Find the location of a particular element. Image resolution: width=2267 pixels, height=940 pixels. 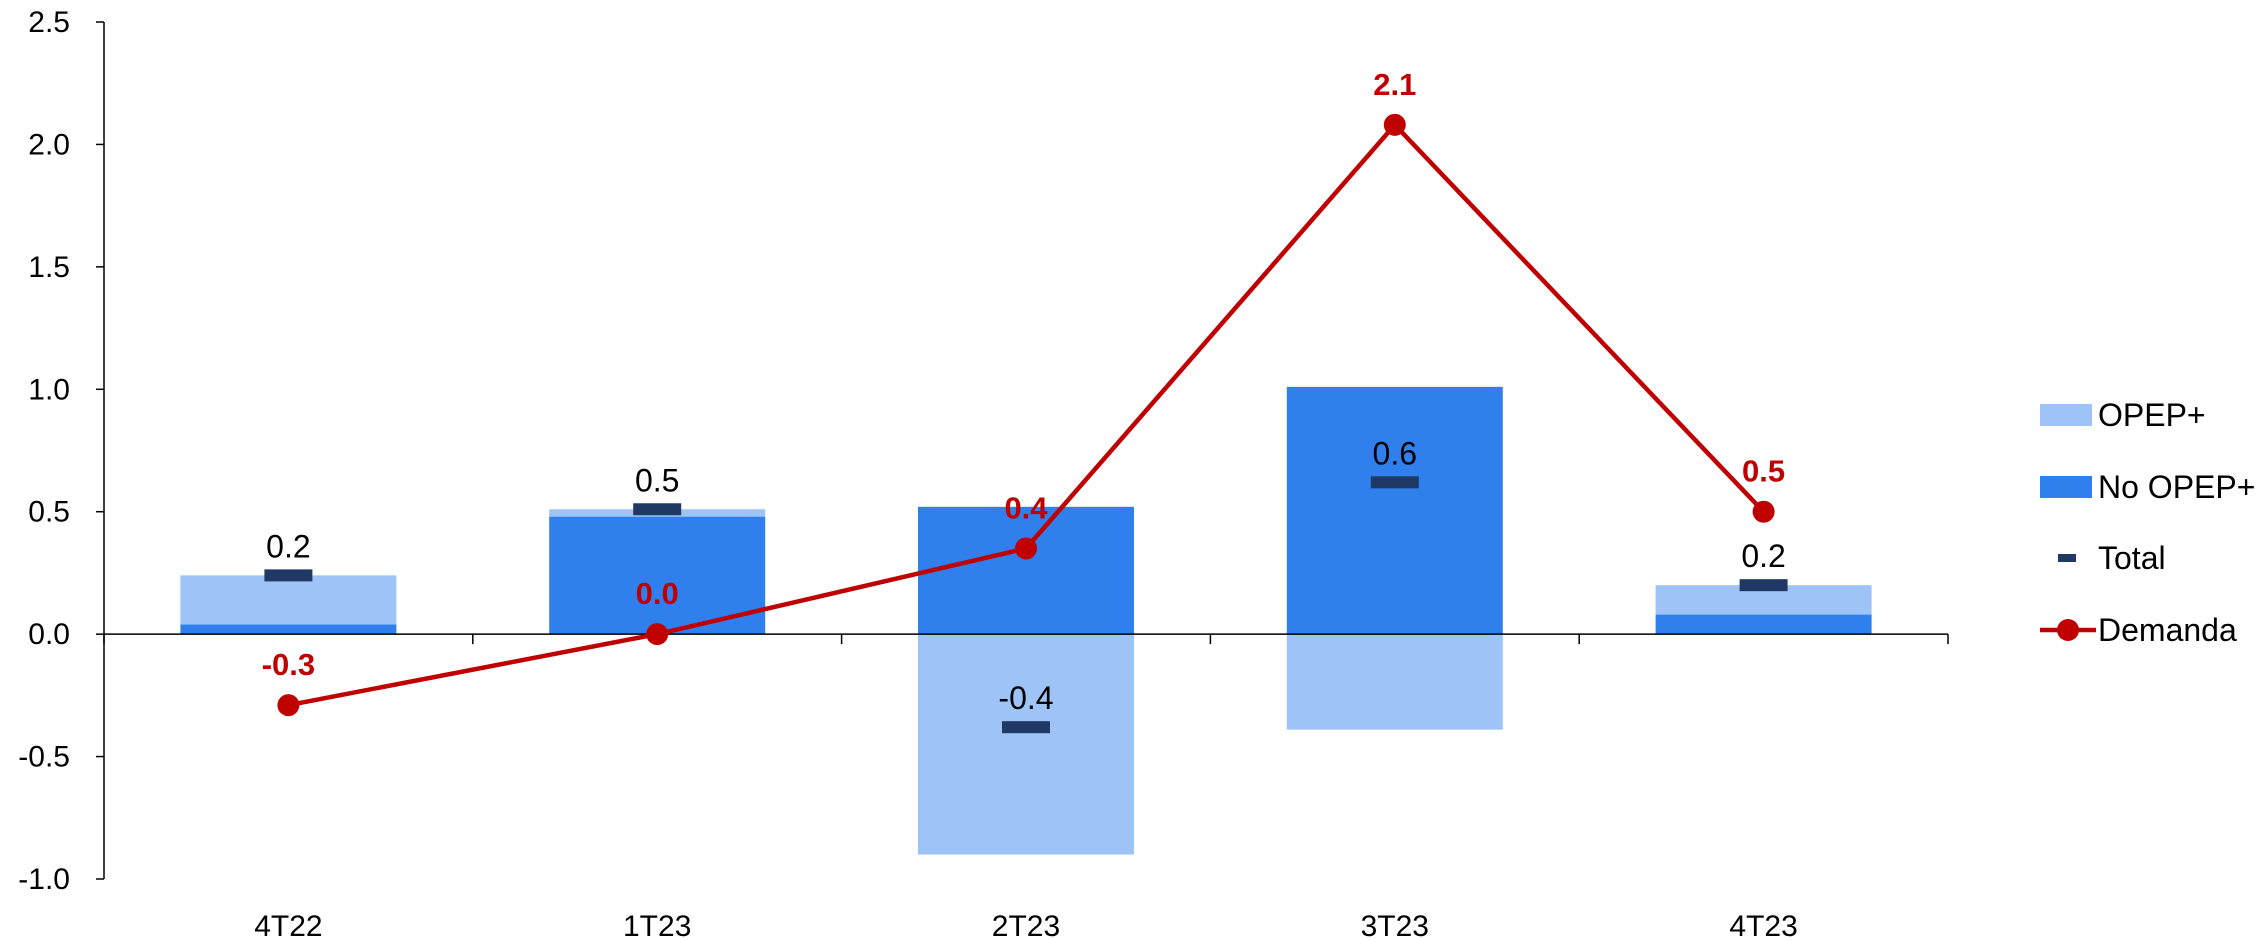

legend-total-swatch is located at coordinates (2067, 558).